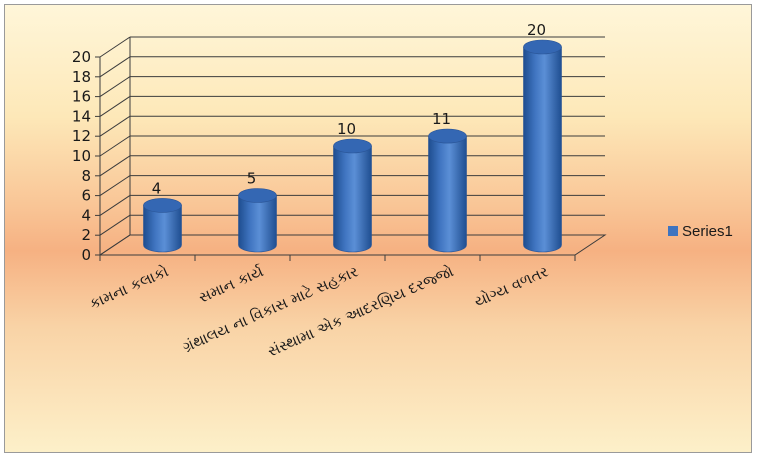 Image resolution: width=758 pixels, height=459 pixels. I want to click on y-tick-label: 16, so click(81, 97).